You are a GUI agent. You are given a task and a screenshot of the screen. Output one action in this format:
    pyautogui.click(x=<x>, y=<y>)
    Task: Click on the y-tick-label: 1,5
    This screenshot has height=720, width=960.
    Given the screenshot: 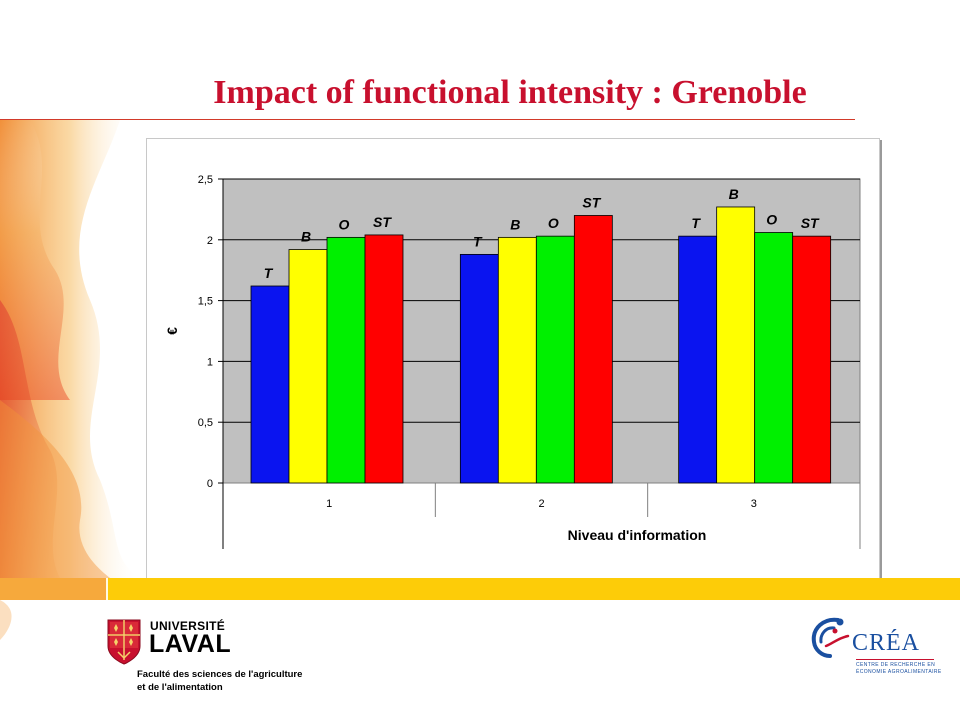 What is the action you would take?
    pyautogui.click(x=205, y=302)
    